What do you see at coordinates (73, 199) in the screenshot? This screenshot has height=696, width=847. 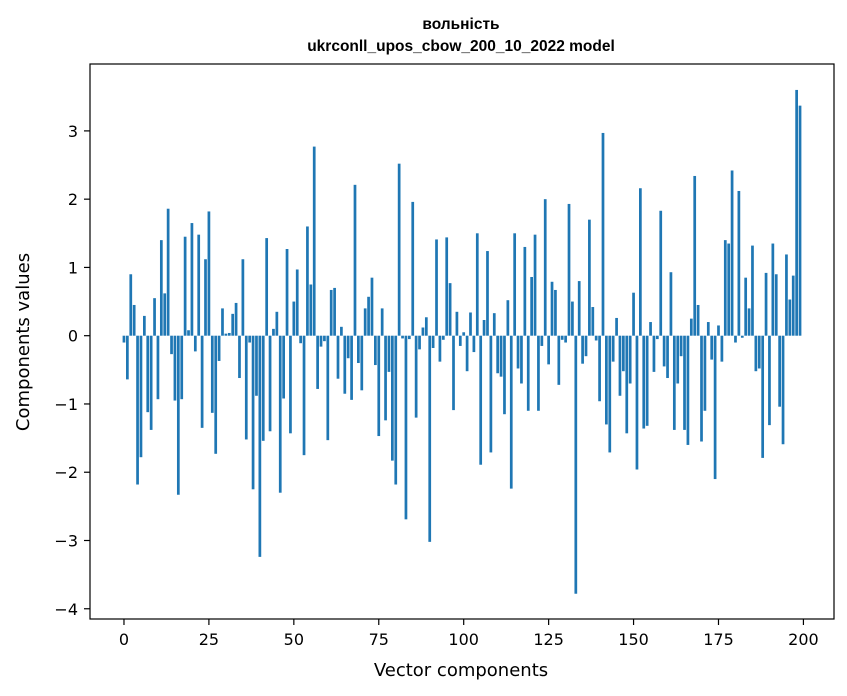 I see `y-tick-label: 2` at bounding box center [73, 199].